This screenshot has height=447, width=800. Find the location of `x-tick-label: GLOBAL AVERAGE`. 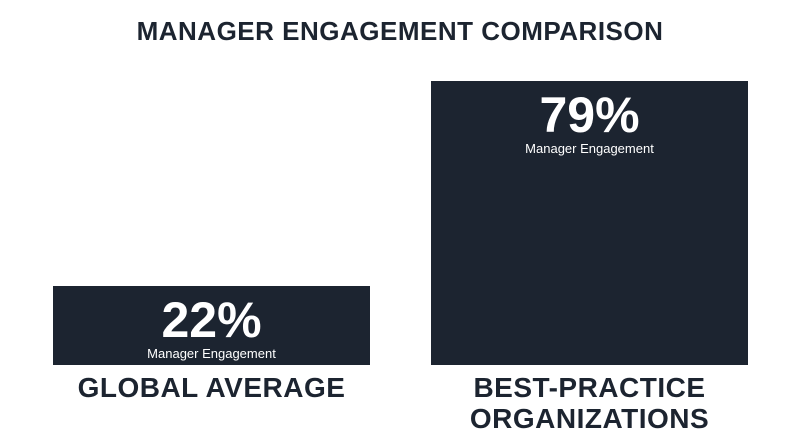

x-tick-label: GLOBAL AVERAGE is located at coordinates (211, 387).